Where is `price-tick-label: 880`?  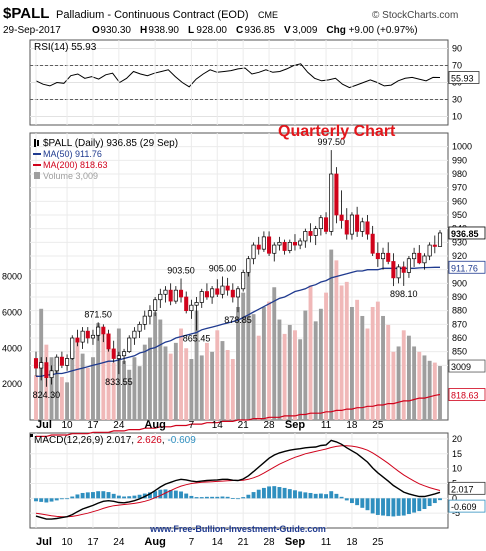
price-tick-label: 880 is located at coordinates (459, 311).